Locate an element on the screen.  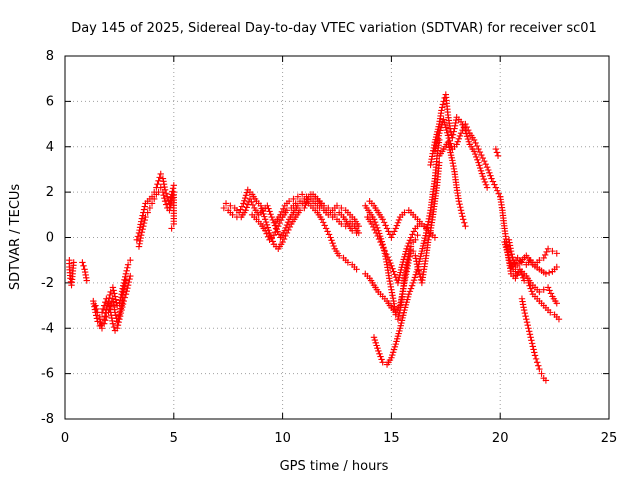
x-tick-label: 5 is located at coordinates (174, 438).